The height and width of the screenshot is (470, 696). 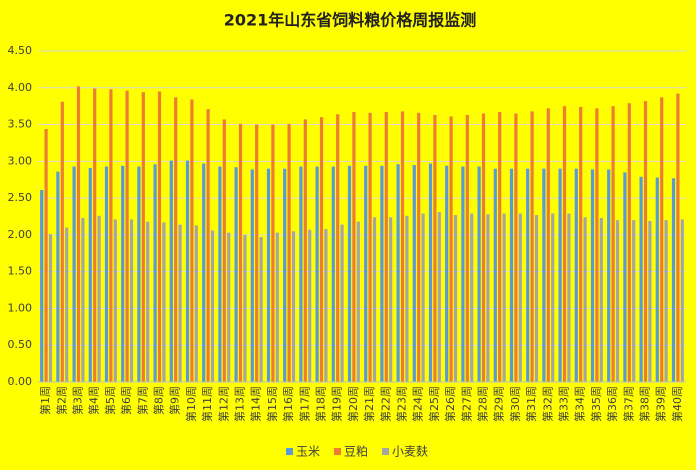 What do you see at coordinates (677, 404) in the screenshot?
I see `x-tick-label: 第40周` at bounding box center [677, 404].